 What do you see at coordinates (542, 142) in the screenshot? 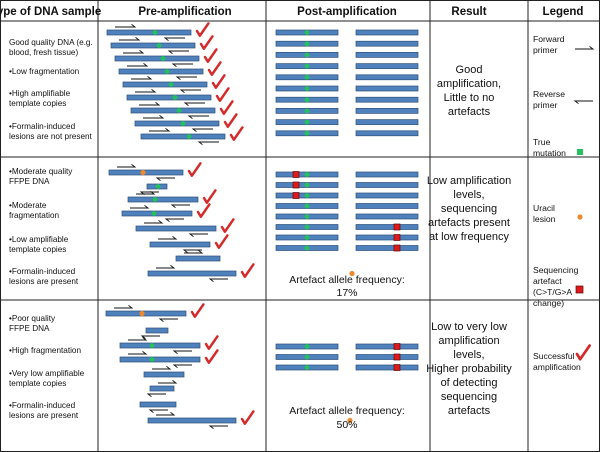
I see `legend-label: True` at bounding box center [542, 142].